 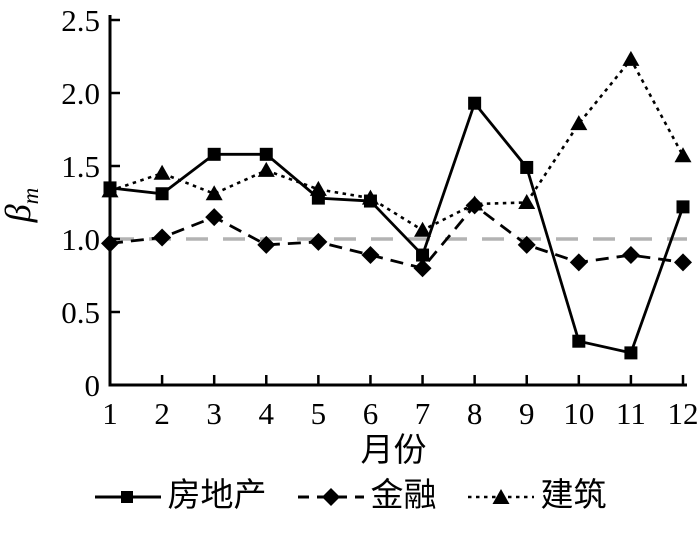 I want to click on legend-marker-triangle-icon, so click(x=500, y=496).